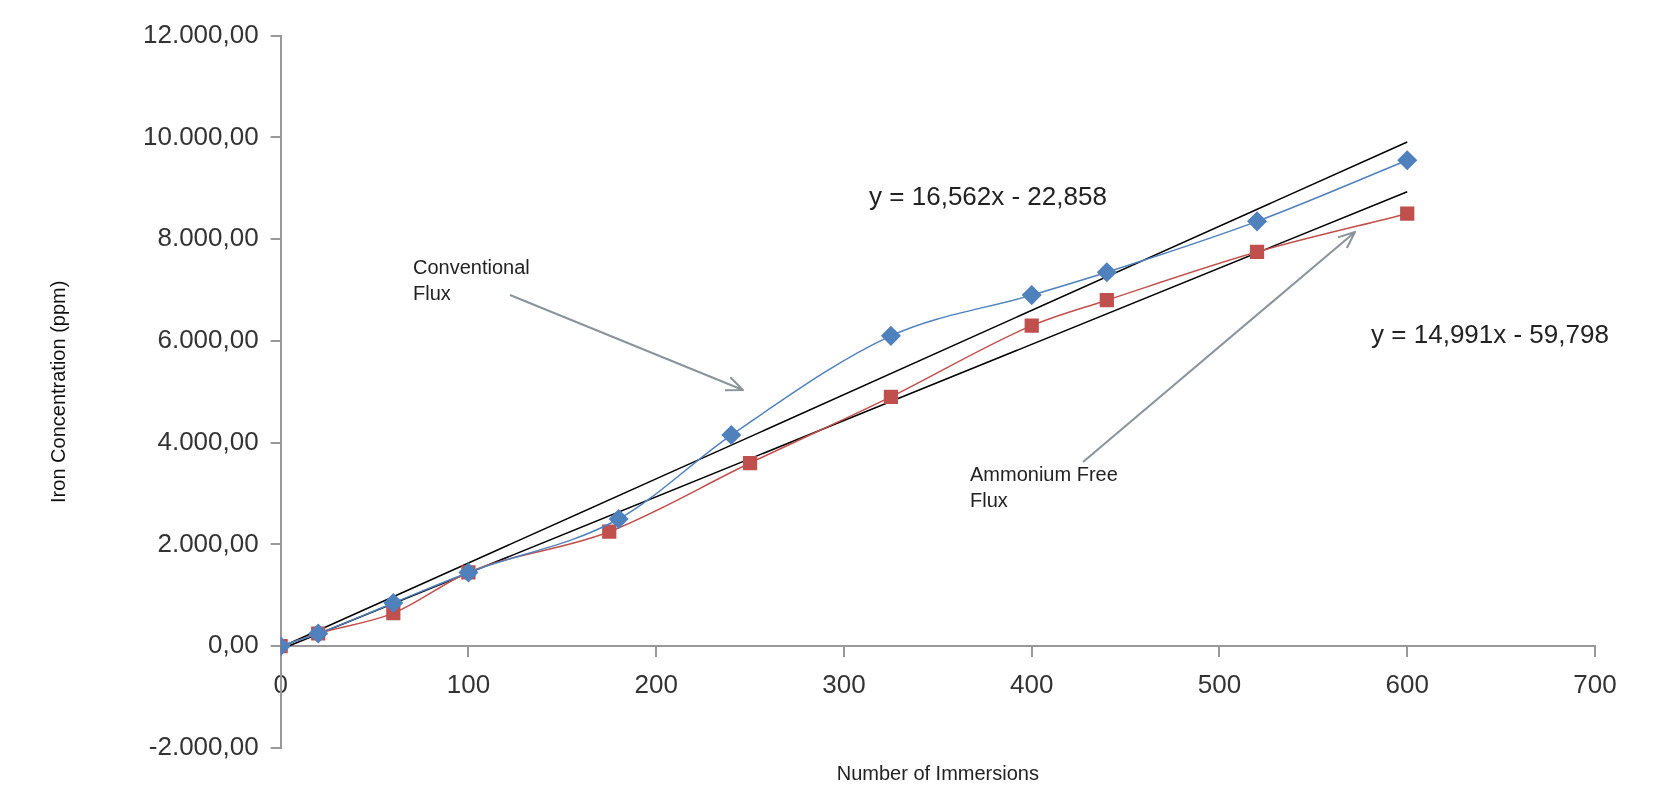 This screenshot has height=798, width=1653. Describe the element at coordinates (468, 684) in the screenshot. I see `x-tick-label: 100` at that location.